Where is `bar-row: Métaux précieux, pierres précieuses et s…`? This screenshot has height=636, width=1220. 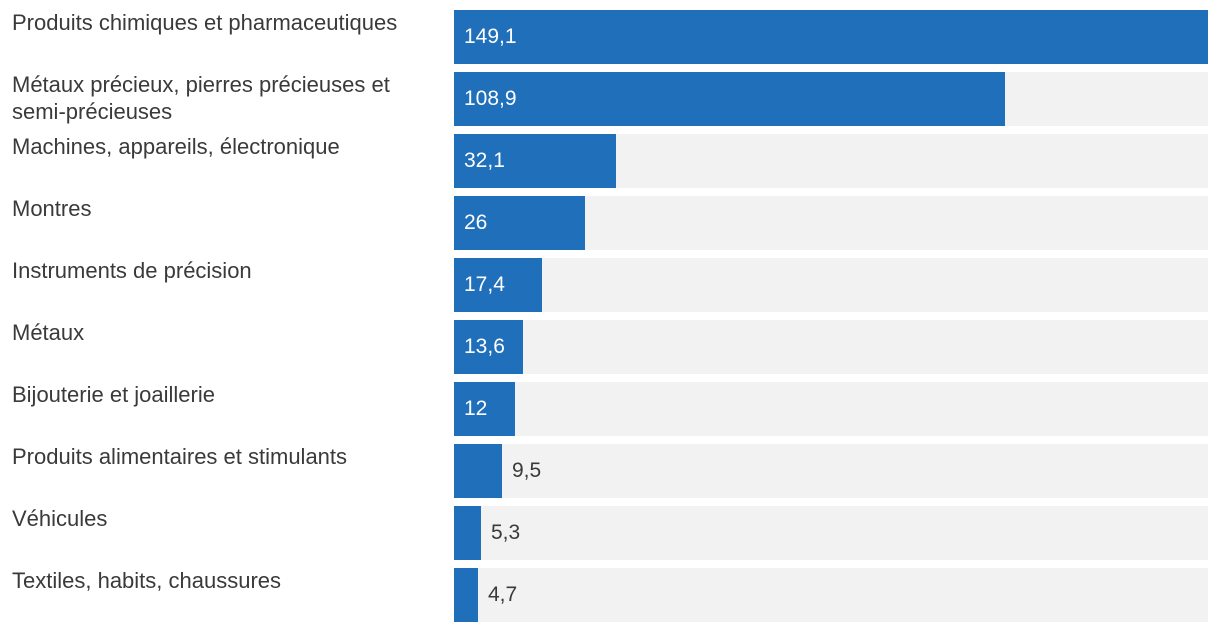
bar-row: Métaux précieux, pierres précieuses et s… is located at coordinates (610, 99).